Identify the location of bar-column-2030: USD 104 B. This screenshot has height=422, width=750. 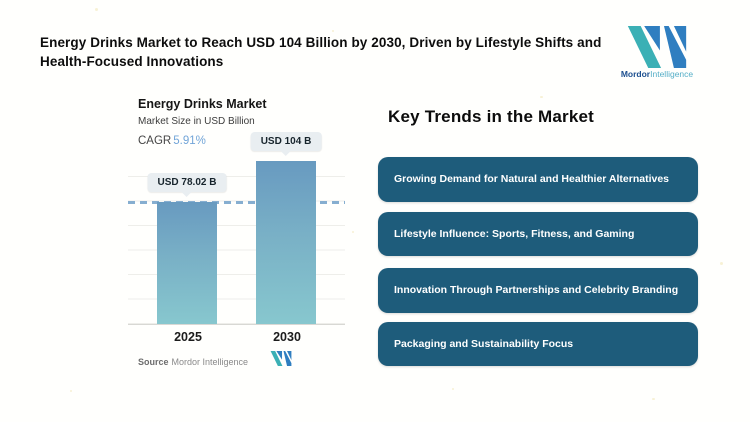
(286, 228).